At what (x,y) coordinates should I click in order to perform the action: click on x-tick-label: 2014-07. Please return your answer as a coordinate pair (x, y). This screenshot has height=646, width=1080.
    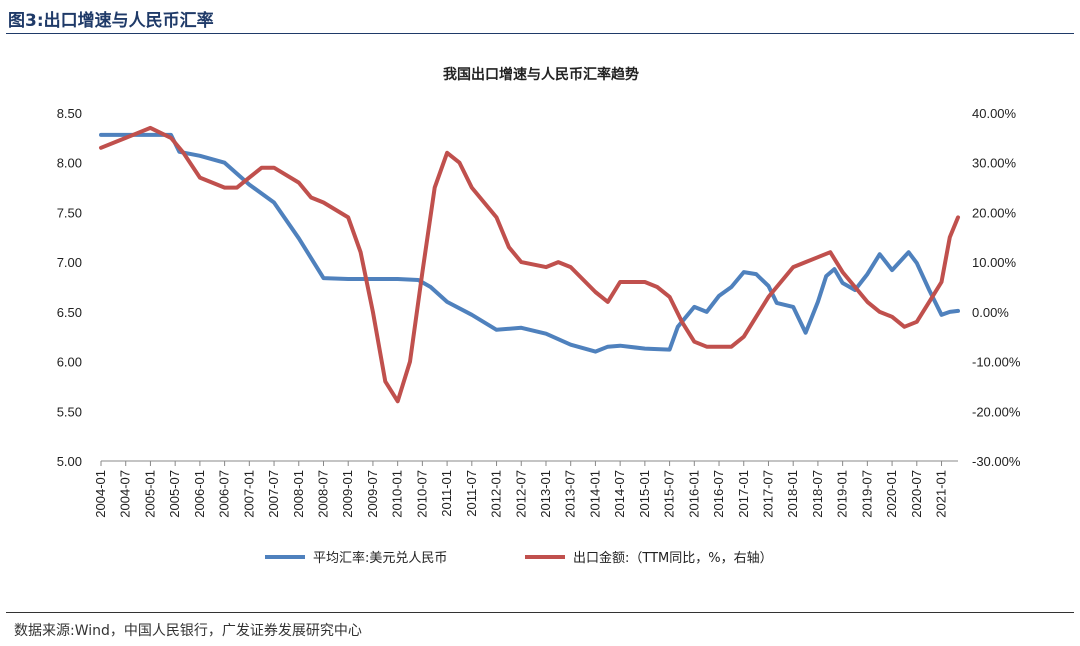
    Looking at the image, I should click on (619, 494).